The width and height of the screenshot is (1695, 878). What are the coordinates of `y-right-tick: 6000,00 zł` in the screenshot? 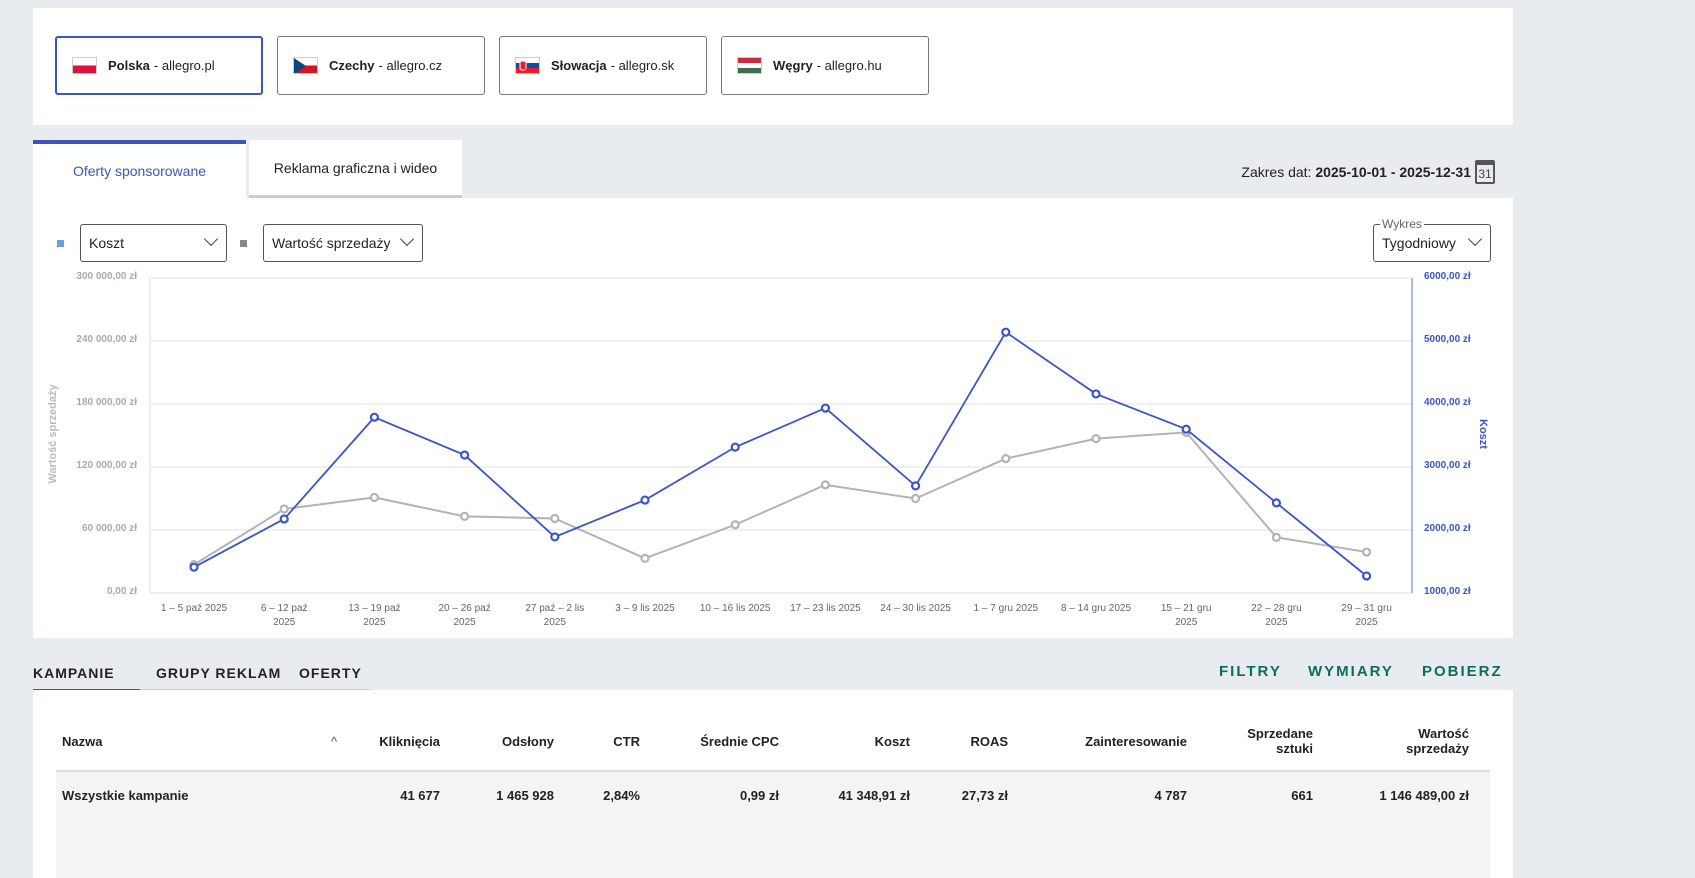 It's located at (1447, 276).